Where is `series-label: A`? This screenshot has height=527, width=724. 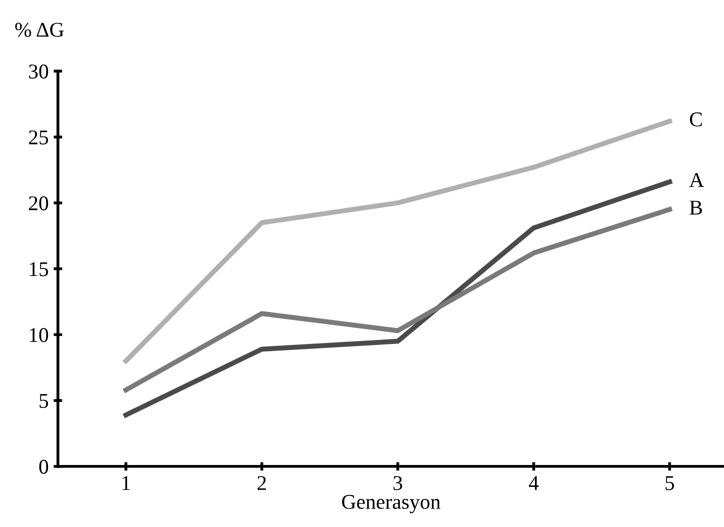 series-label: A is located at coordinates (696, 180).